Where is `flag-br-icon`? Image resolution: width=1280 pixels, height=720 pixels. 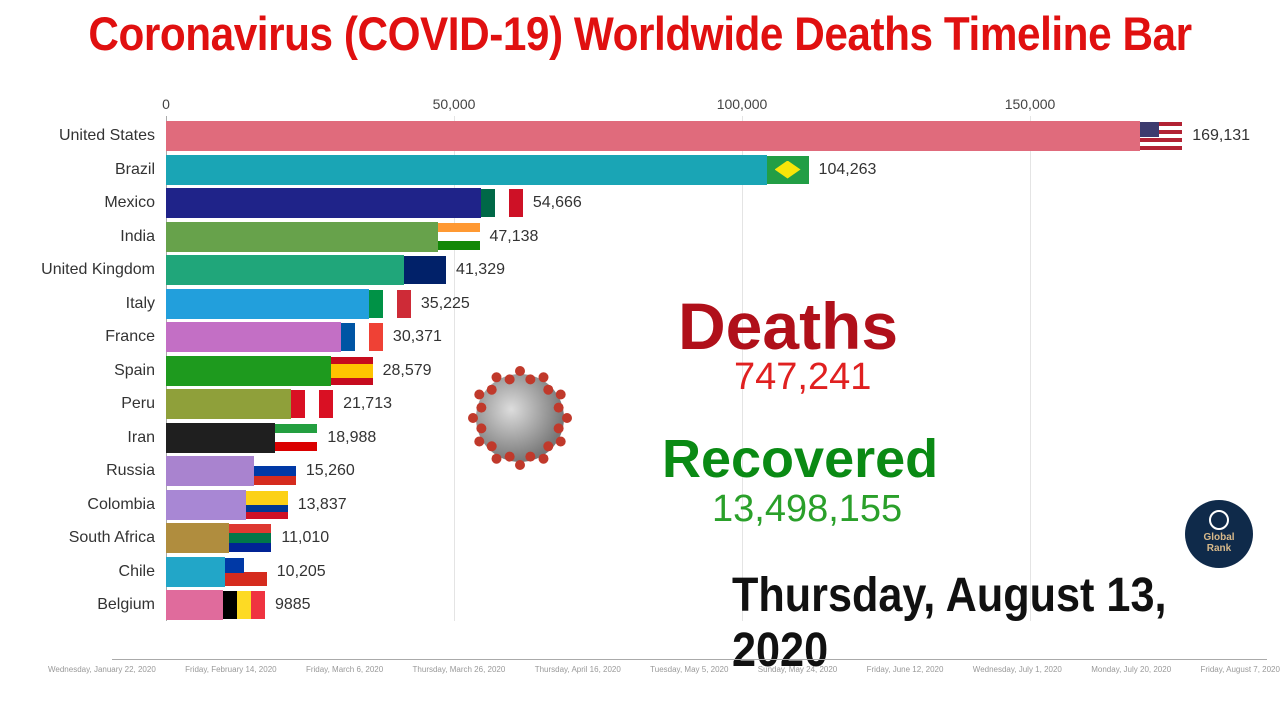 flag-br-icon is located at coordinates (787, 169).